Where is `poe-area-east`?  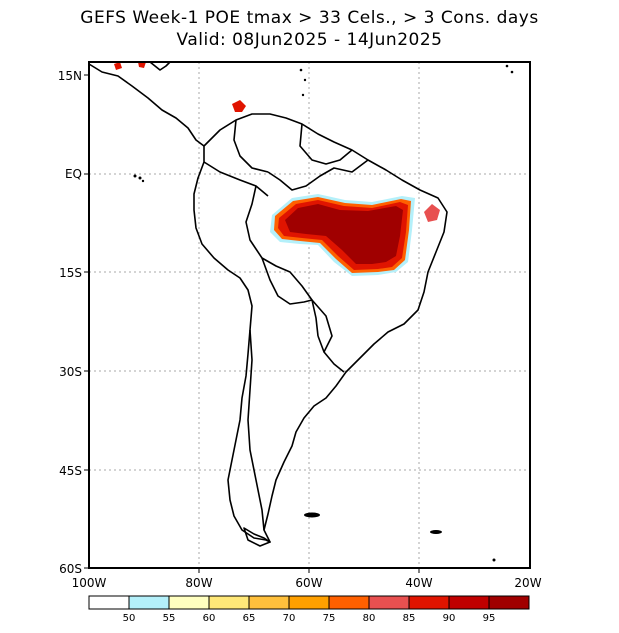 poe-area-east is located at coordinates (432, 213).